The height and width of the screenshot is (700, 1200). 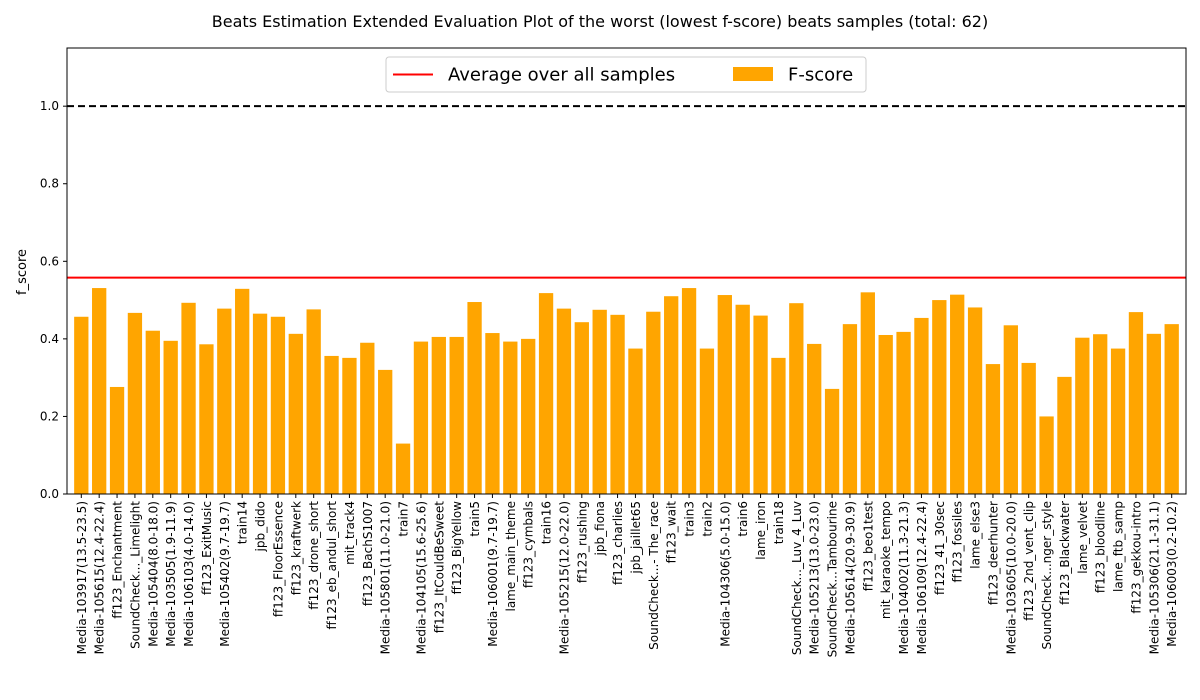 What do you see at coordinates (833, 579) in the screenshot?
I see `x-tick-label: SoundCheck...Tambourine` at bounding box center [833, 579].